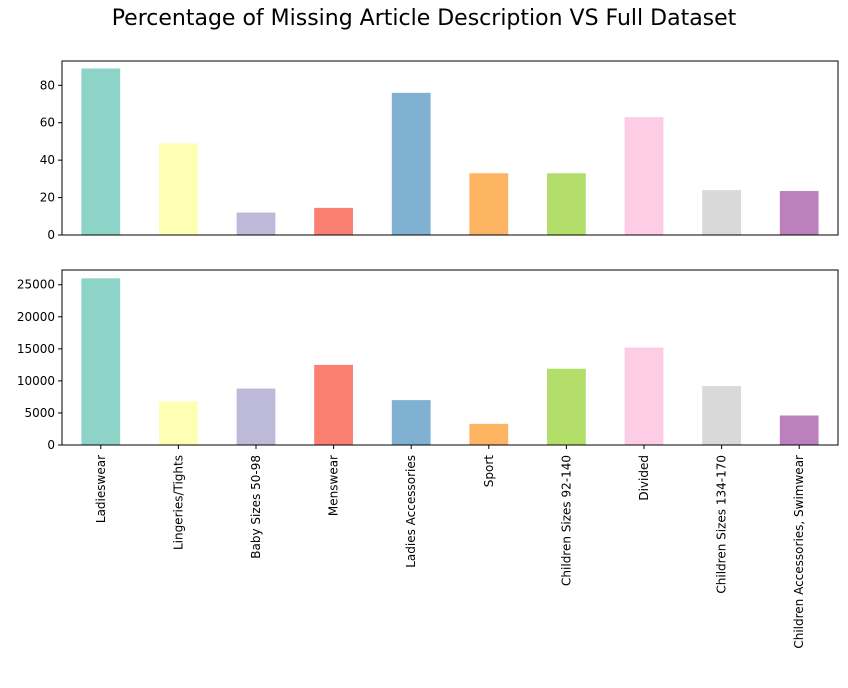 This screenshot has height=688, width=848. Describe the element at coordinates (411, 511) in the screenshot. I see `x-tick-label-5: Ladies Accessories` at that location.